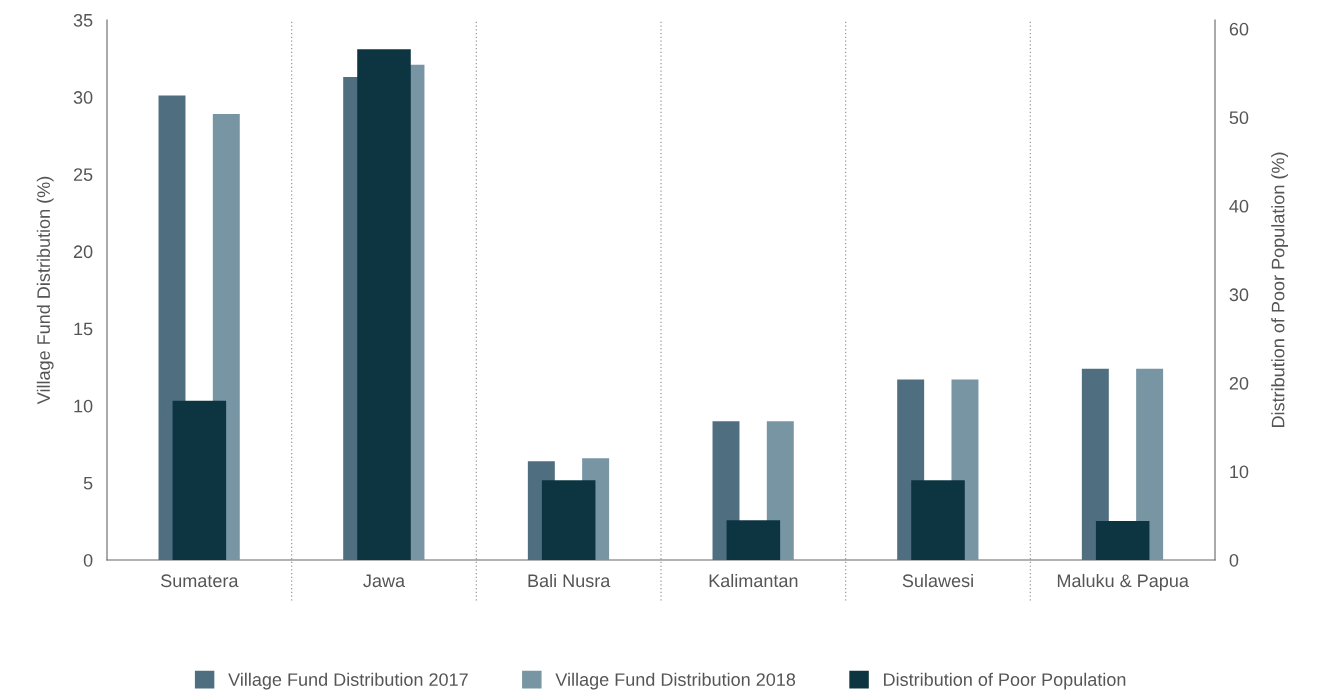 Image resolution: width=1323 pixels, height=695 pixels. I want to click on legend-label: Distribution of Poor Population, so click(1005, 681).